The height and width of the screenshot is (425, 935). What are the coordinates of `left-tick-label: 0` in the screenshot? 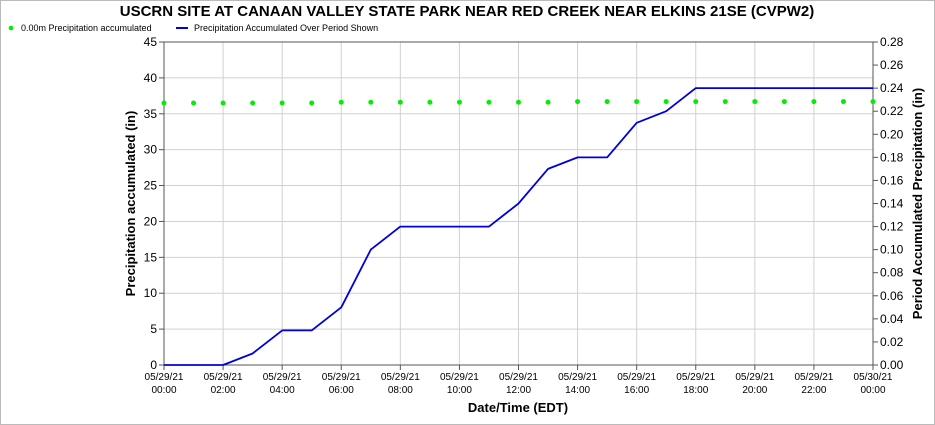 It's located at (153, 365).